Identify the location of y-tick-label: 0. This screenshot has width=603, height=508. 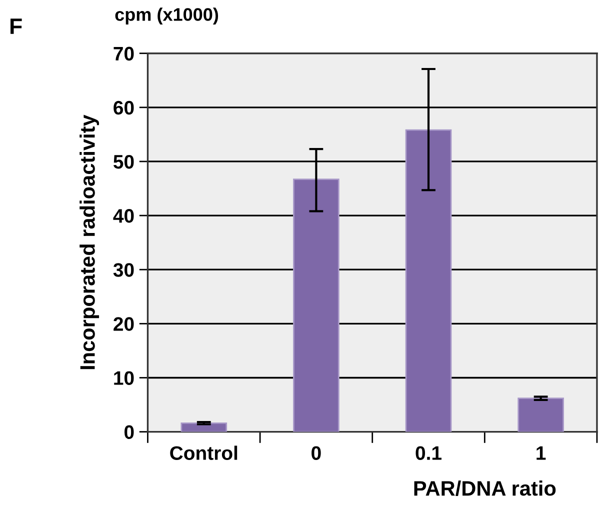
(129, 432).